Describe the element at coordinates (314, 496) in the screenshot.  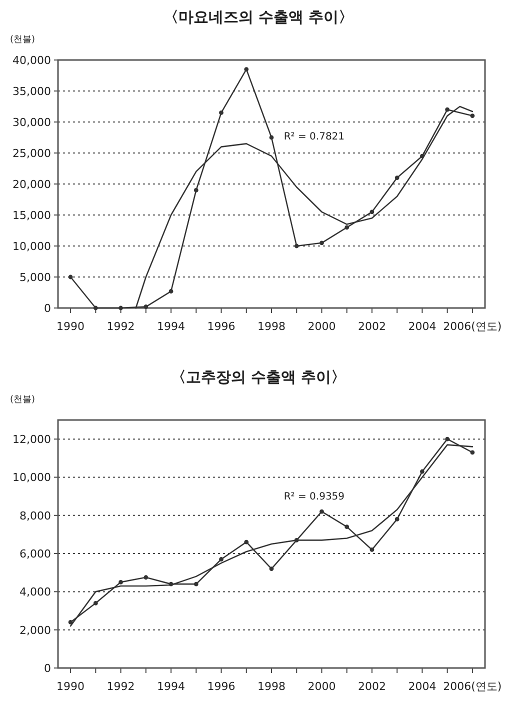
I see `annotation: R² = 0.9359` at that location.